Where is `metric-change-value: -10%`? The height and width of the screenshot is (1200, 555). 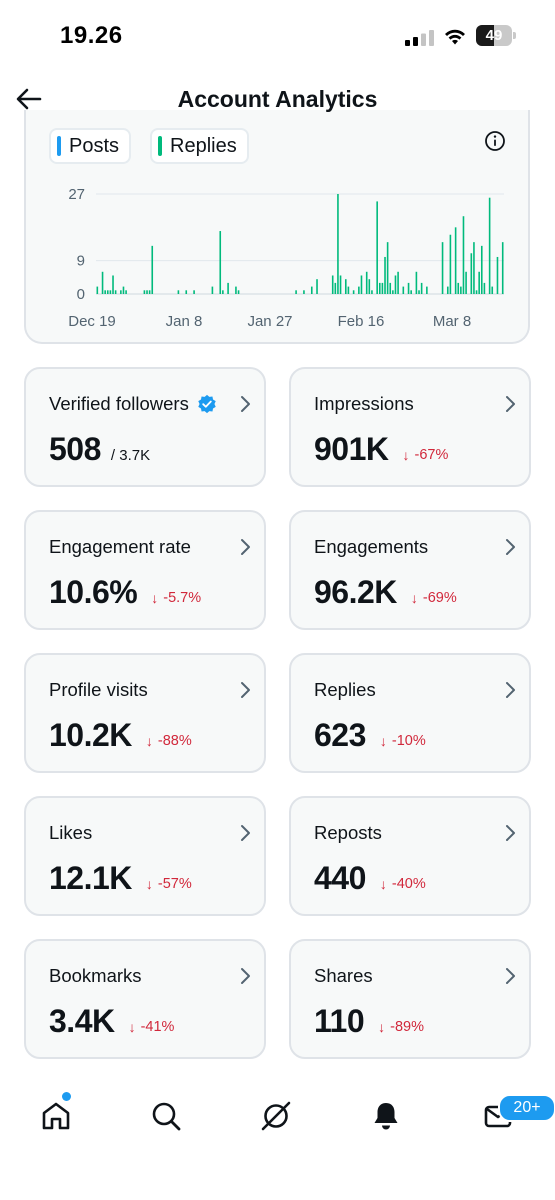 metric-change-value: -10% is located at coordinates (408, 741).